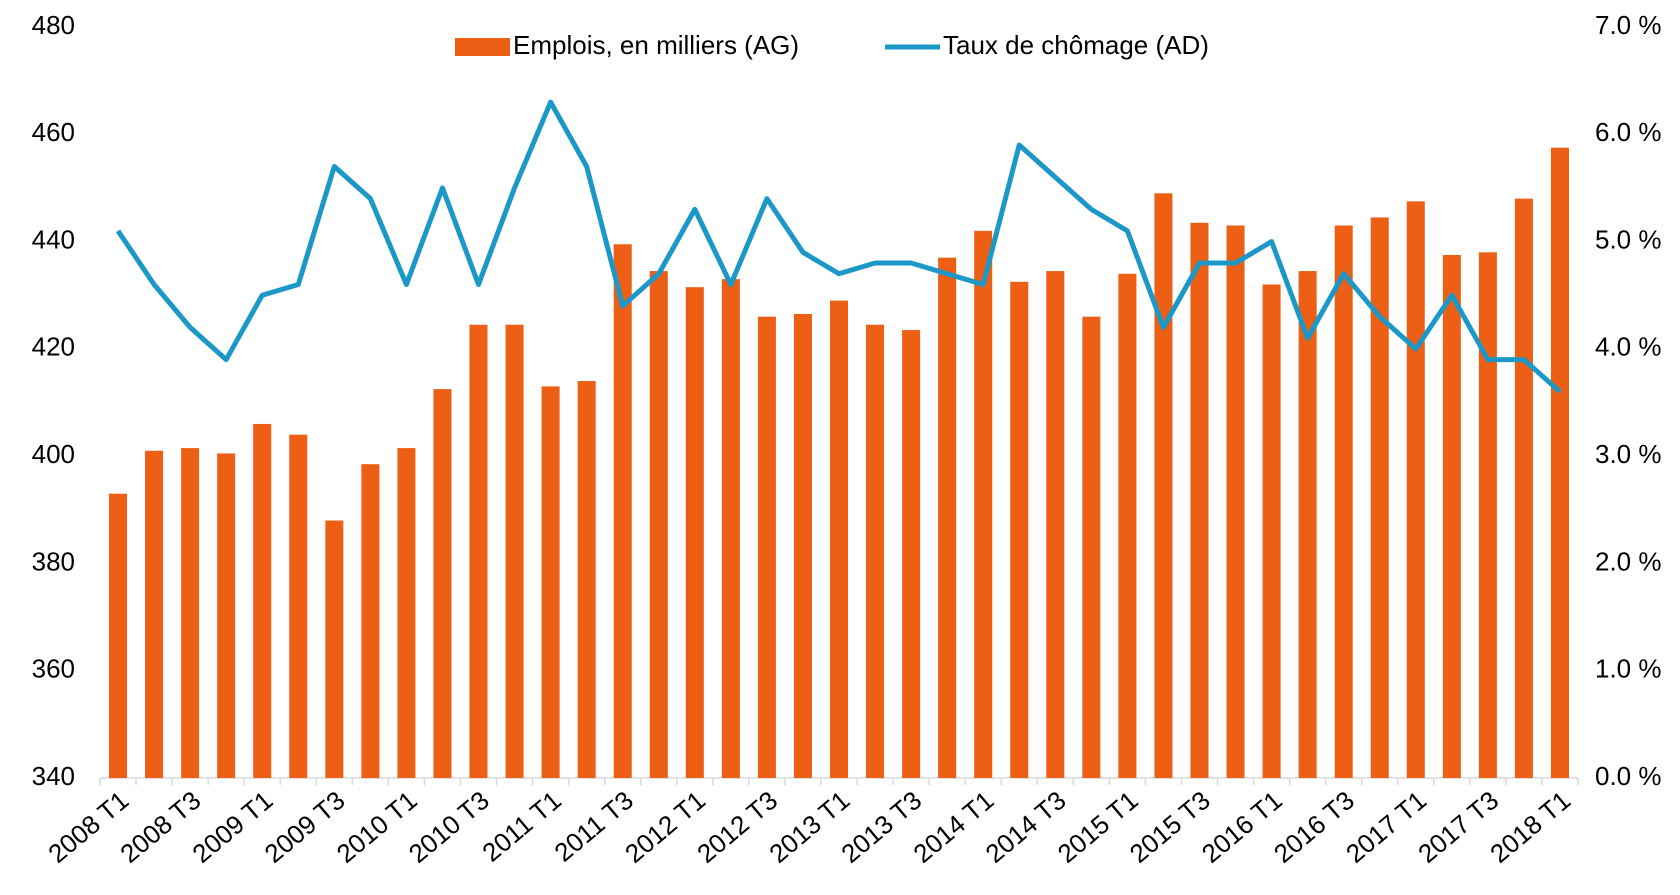 The height and width of the screenshot is (895, 1680). What do you see at coordinates (53, 347) in the screenshot?
I see `y-tick-label: 420` at bounding box center [53, 347].